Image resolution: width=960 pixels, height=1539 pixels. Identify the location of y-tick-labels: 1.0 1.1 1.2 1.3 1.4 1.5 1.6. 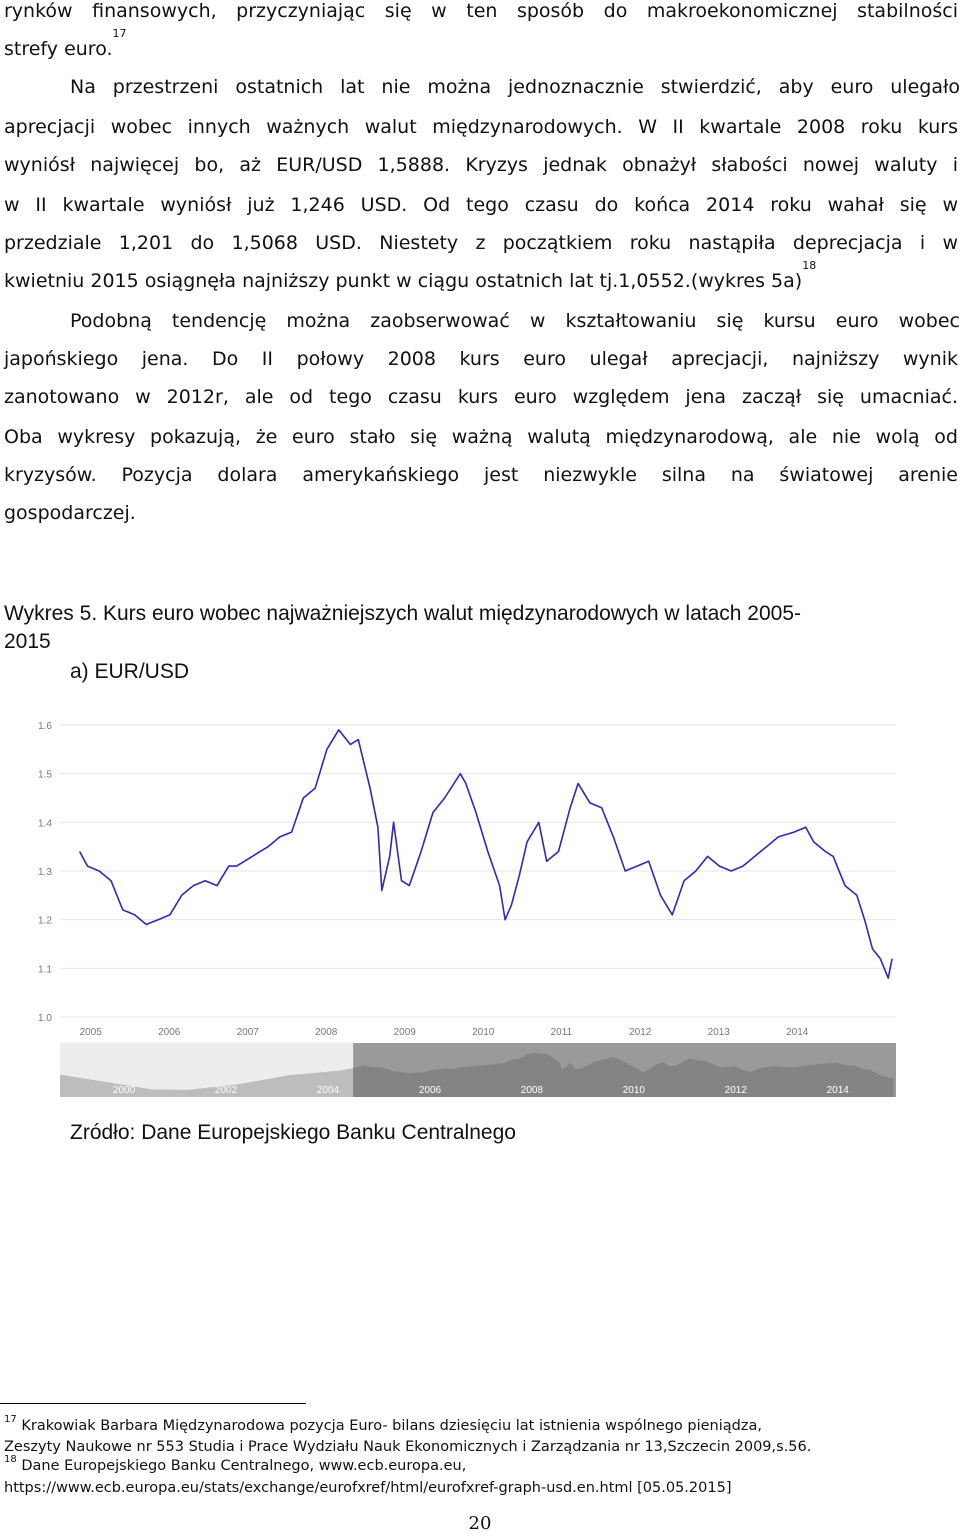
(45, 872).